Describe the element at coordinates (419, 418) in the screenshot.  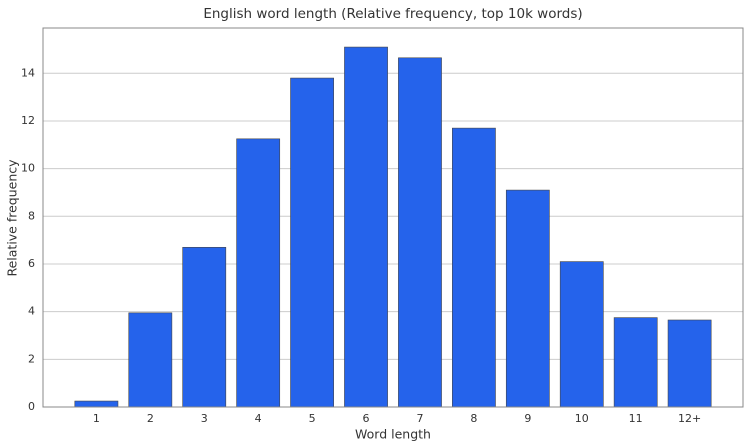
I see `x-tick-label: 7` at that location.